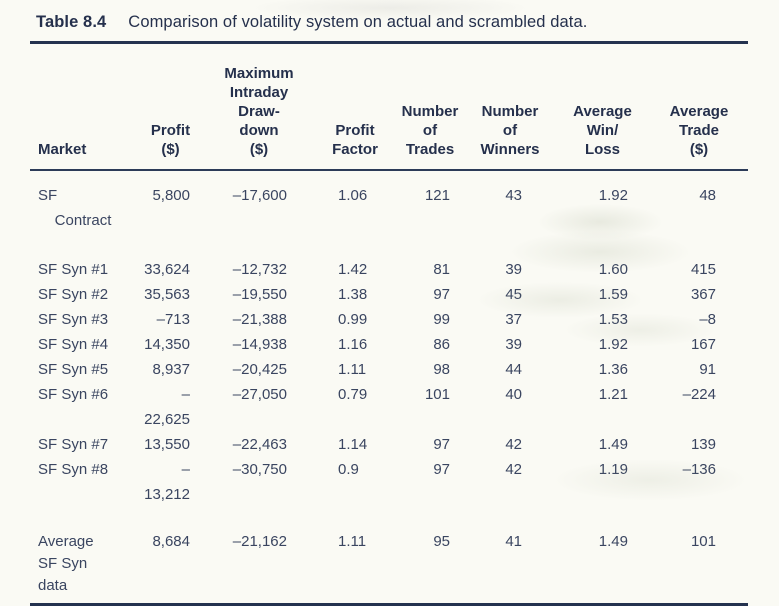 Image resolution: width=779 pixels, height=606 pixels. What do you see at coordinates (437, 195) in the screenshot?
I see `cell-trades: 121` at bounding box center [437, 195].